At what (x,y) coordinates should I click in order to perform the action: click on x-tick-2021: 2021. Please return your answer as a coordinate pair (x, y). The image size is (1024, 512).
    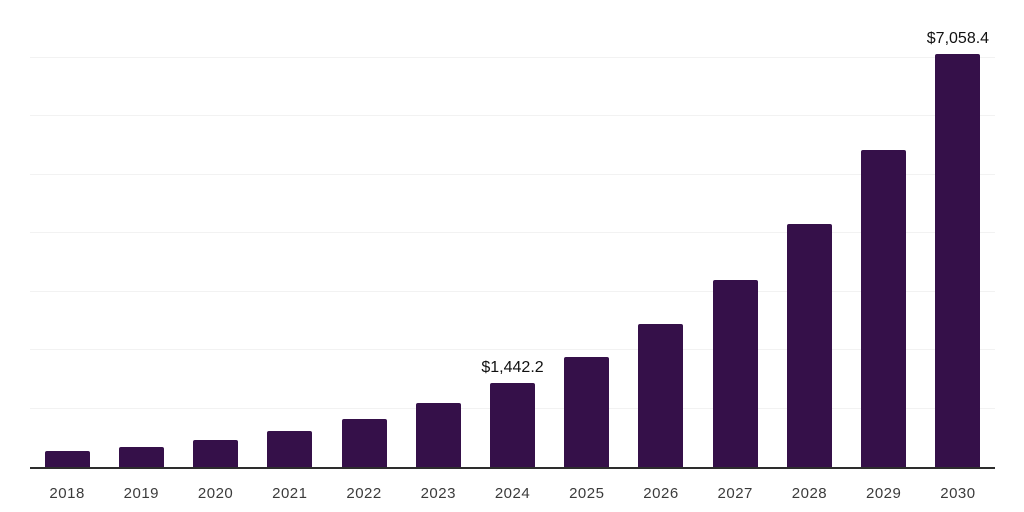
    Looking at the image, I should click on (290, 493).